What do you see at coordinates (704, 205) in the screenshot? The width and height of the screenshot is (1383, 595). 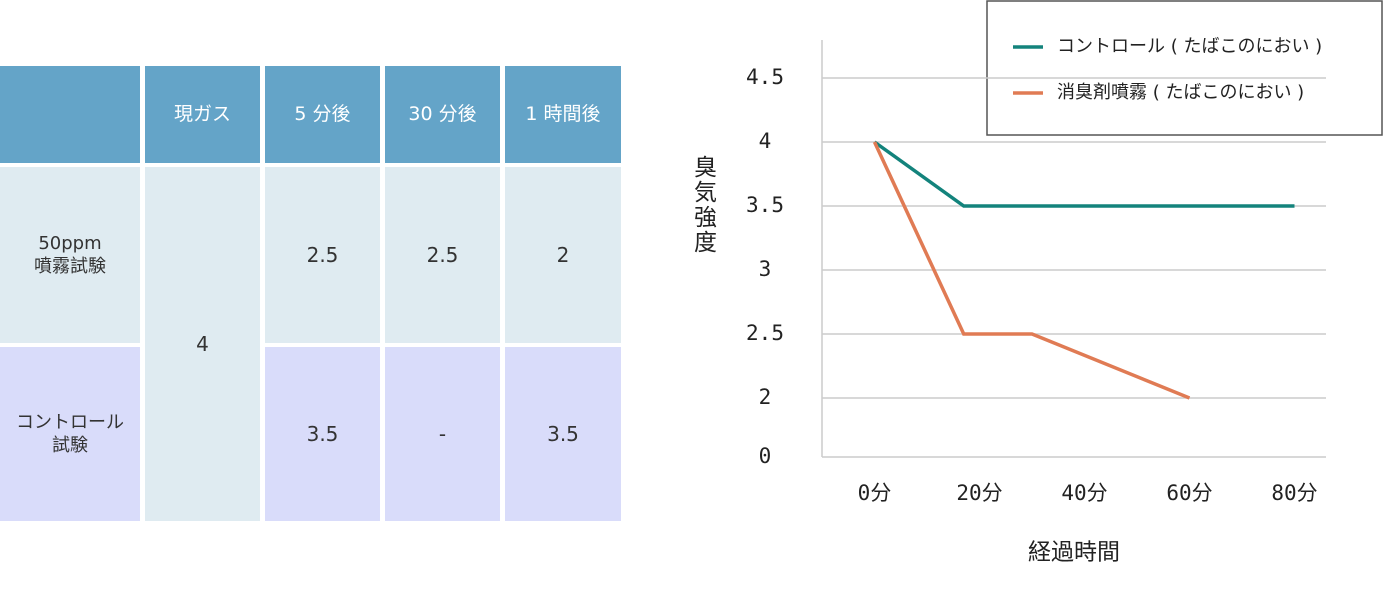 I see `y-axis-label: 臭気強度` at bounding box center [704, 205].